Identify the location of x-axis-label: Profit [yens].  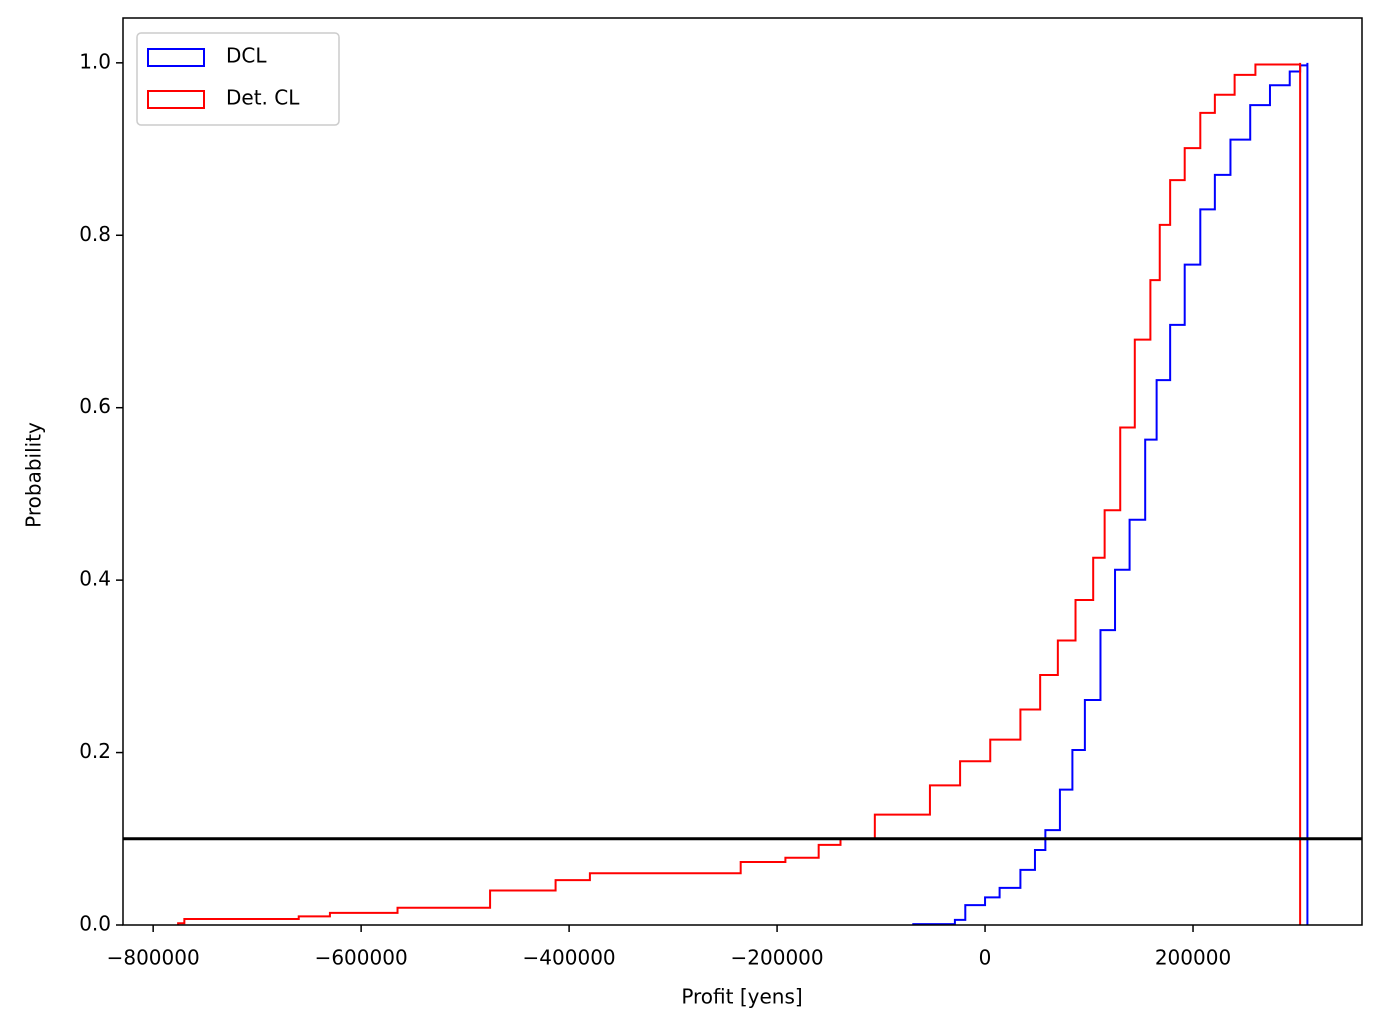
(741, 997).